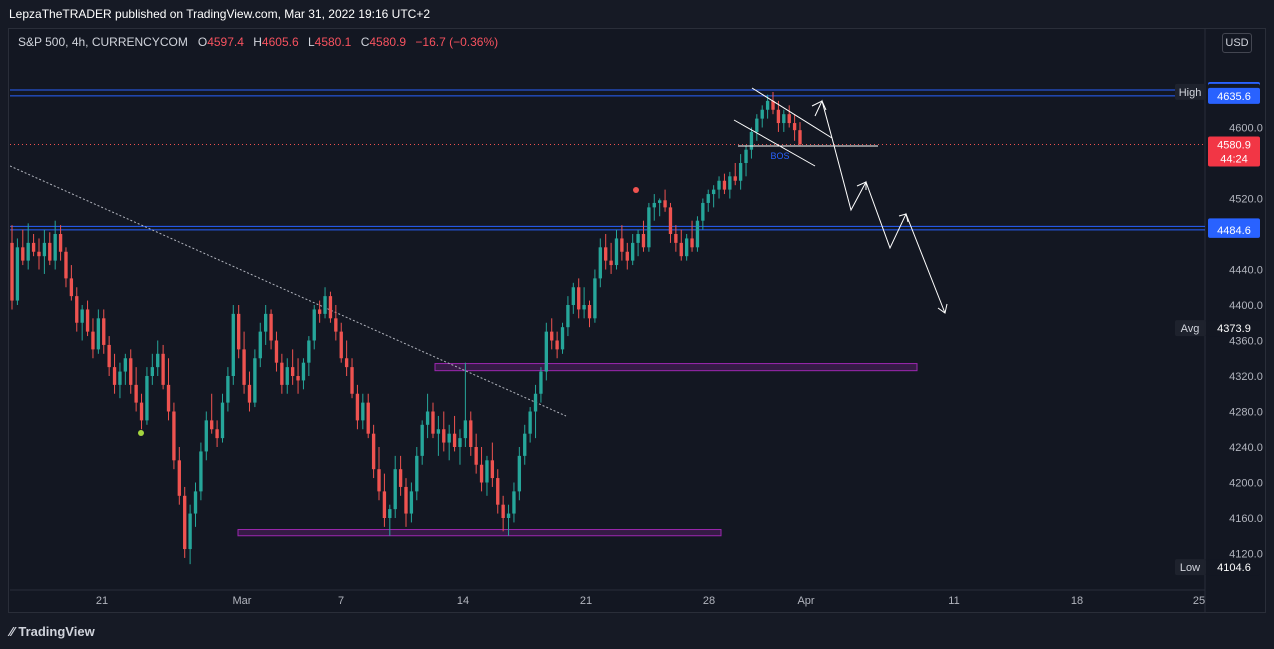  What do you see at coordinates (953, 601) in the screenshot?
I see `time-tick-label: 11` at bounding box center [953, 601].